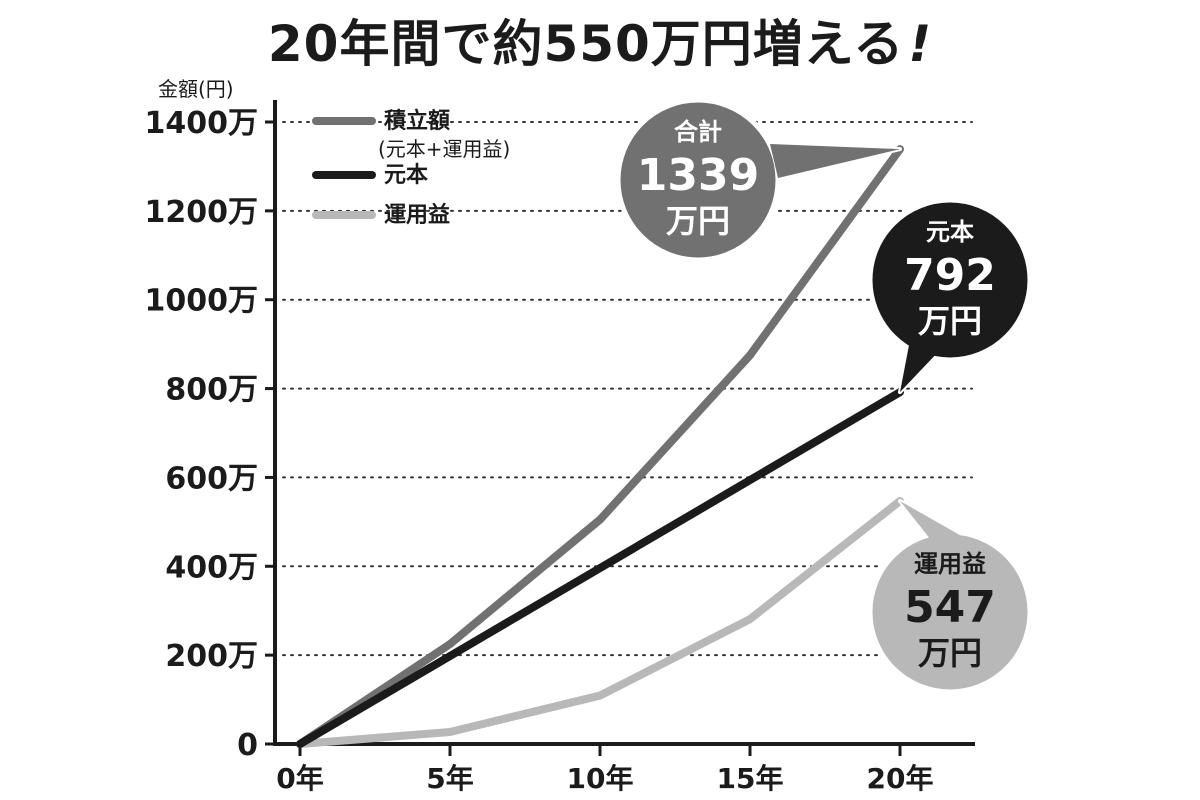 Image resolution: width=1200 pixels, height=800 pixels. I want to click on x-tick-label: 0年, so click(299, 778).